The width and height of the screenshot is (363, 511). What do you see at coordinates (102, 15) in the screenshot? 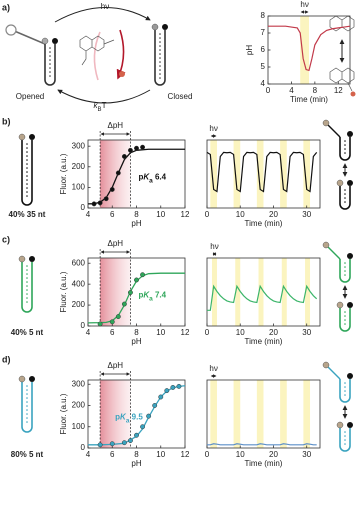
I see `arrow-light` at bounding box center [102, 15].